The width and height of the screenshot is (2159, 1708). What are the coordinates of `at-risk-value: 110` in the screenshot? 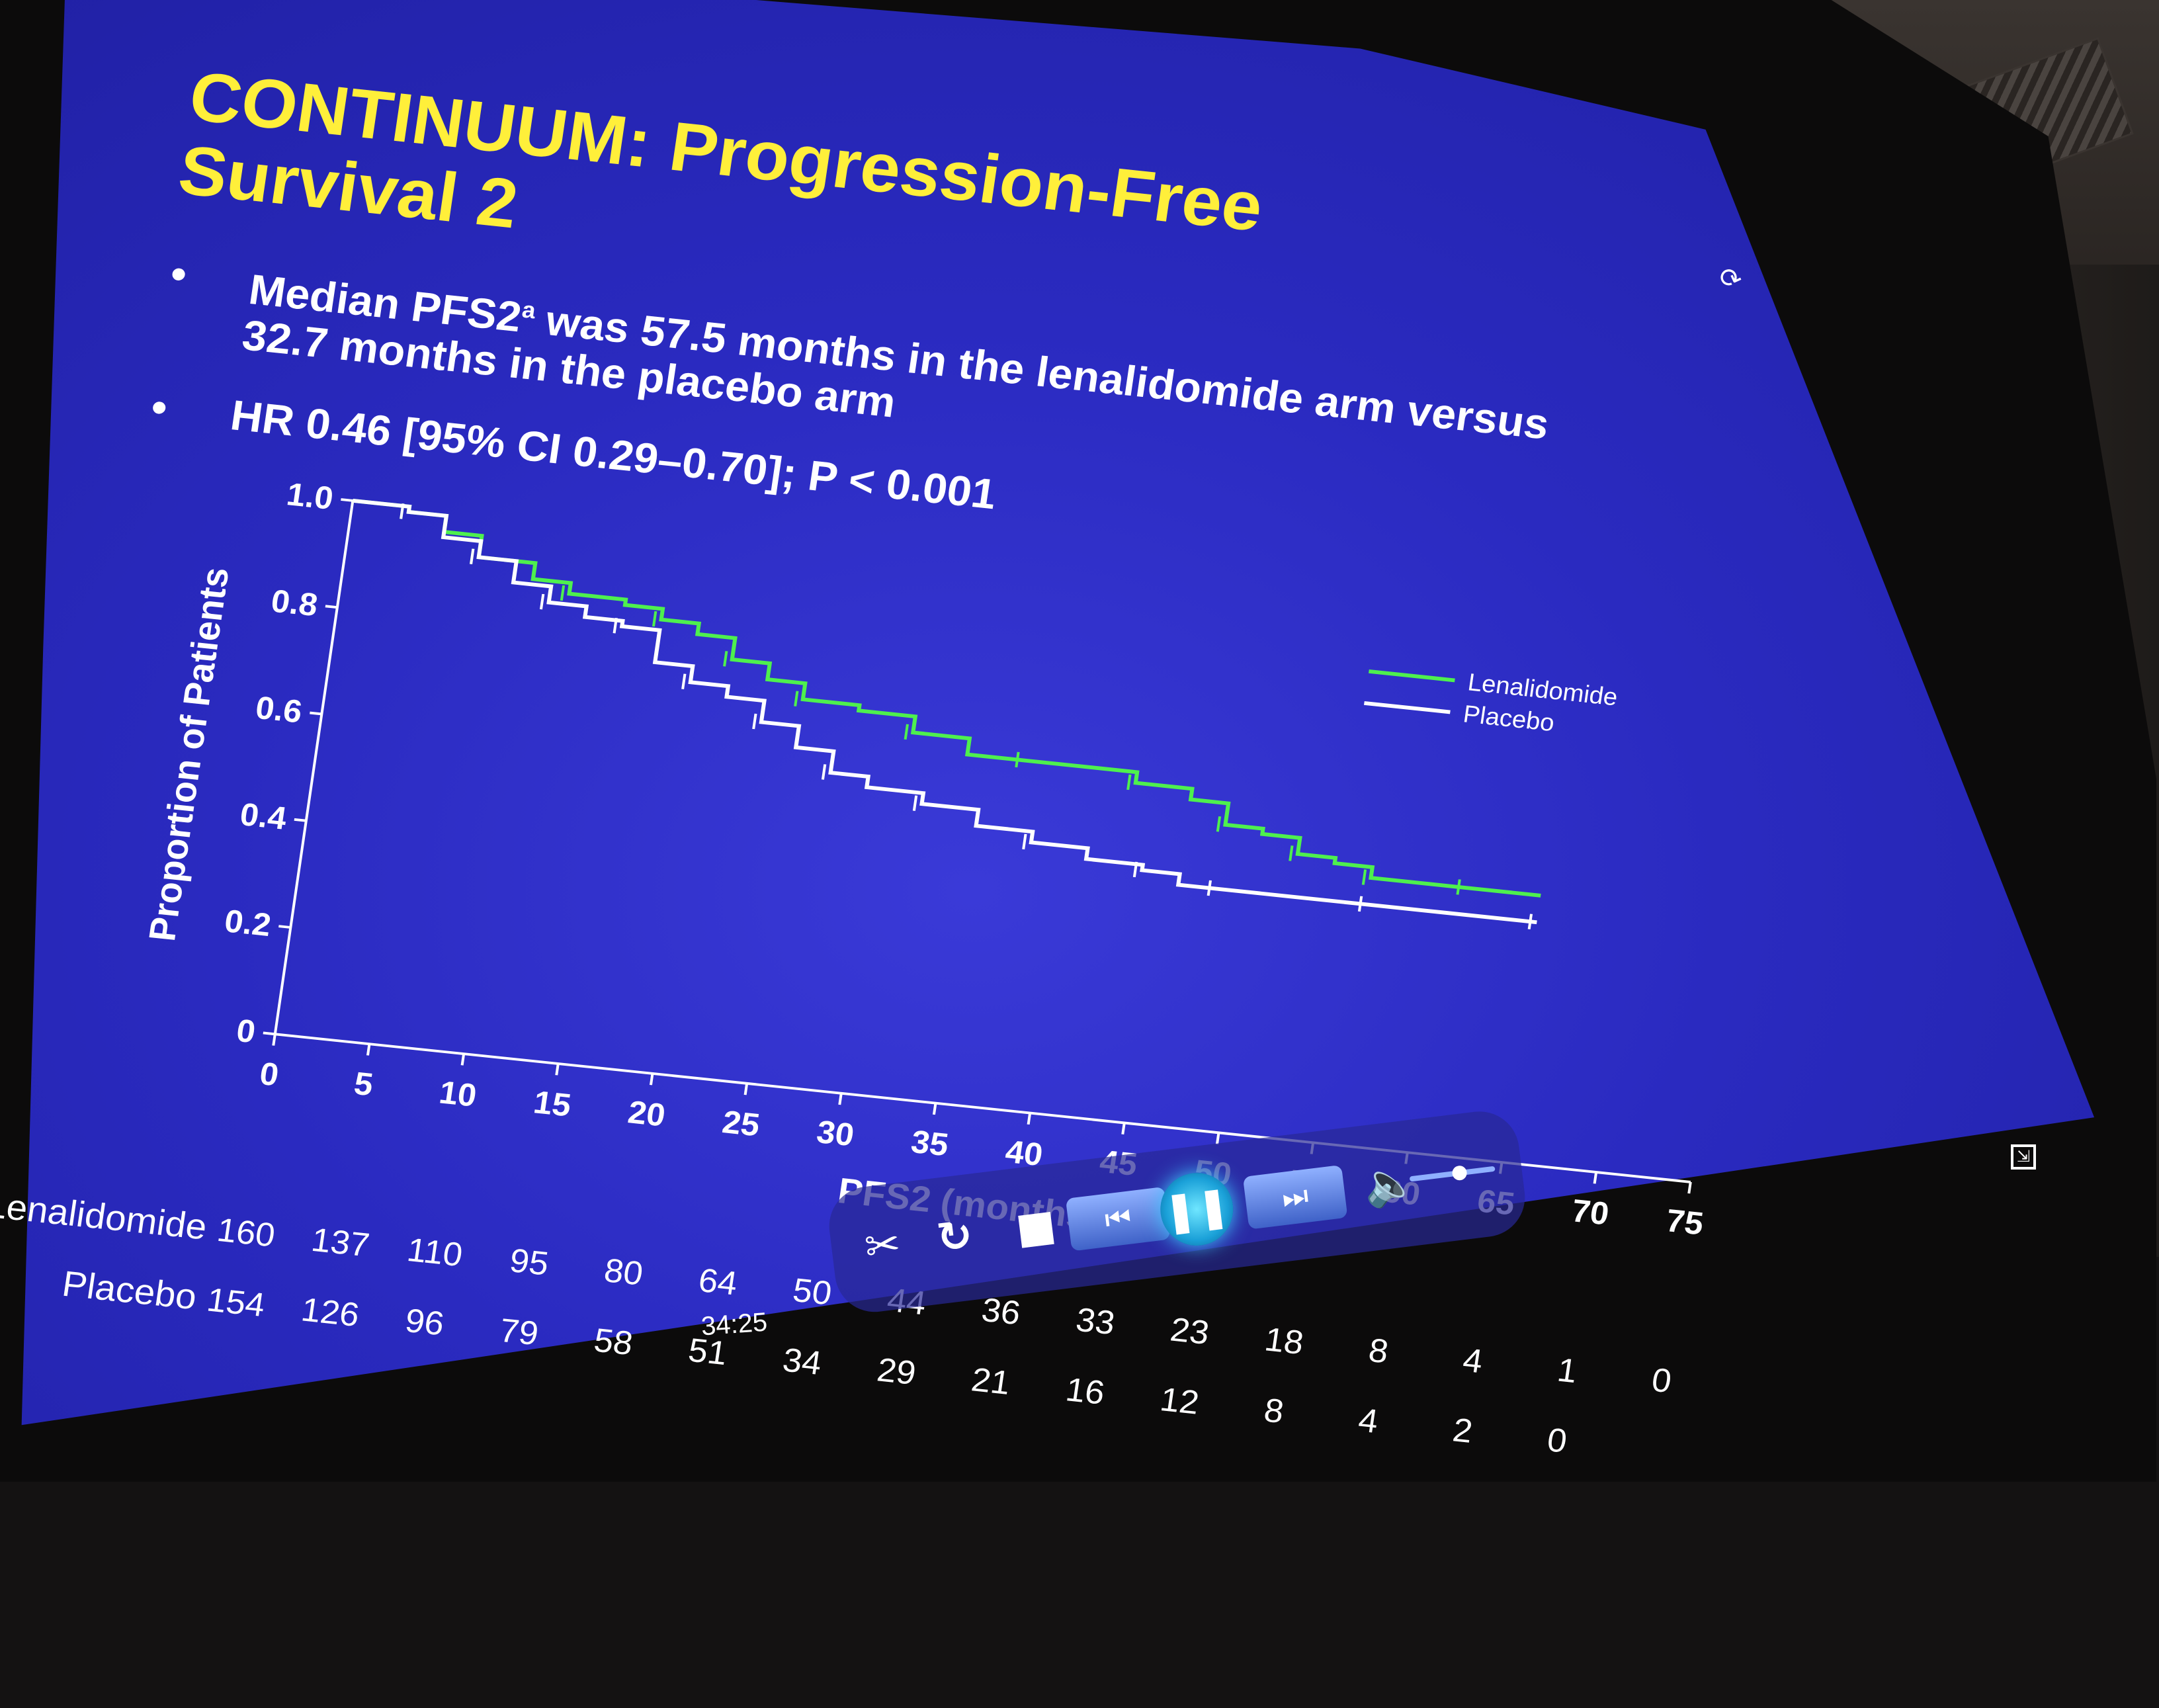 It's located at (435, 1252).